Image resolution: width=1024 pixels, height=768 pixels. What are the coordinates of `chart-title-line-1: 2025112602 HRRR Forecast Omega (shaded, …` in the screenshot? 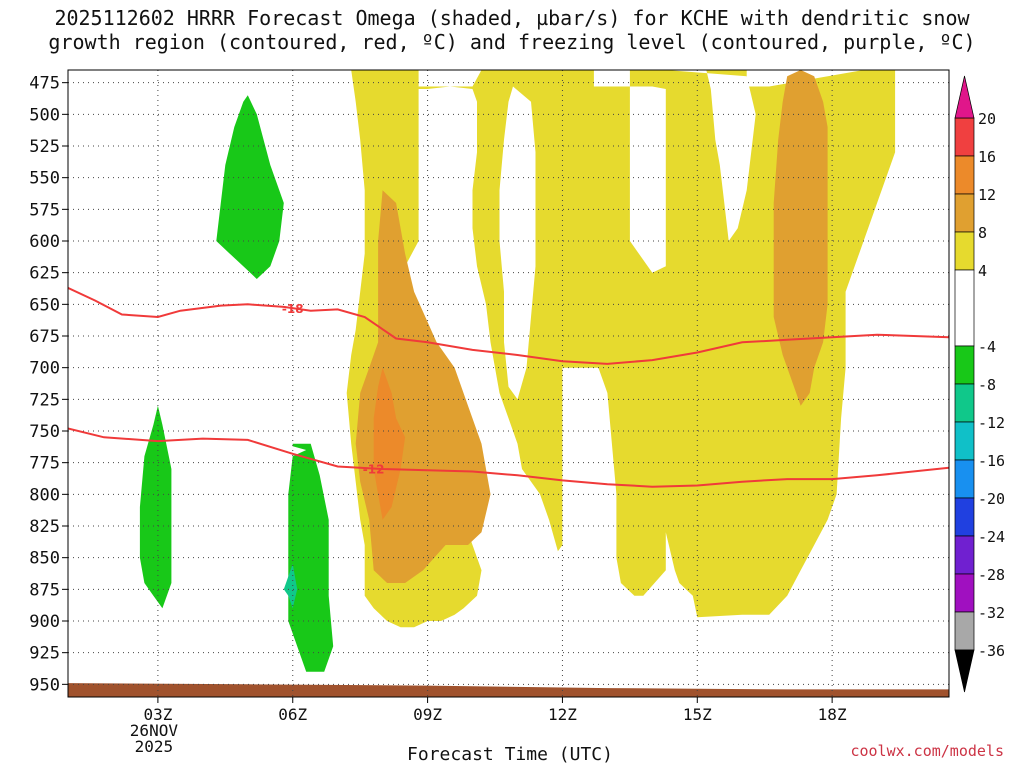 It's located at (512, 18).